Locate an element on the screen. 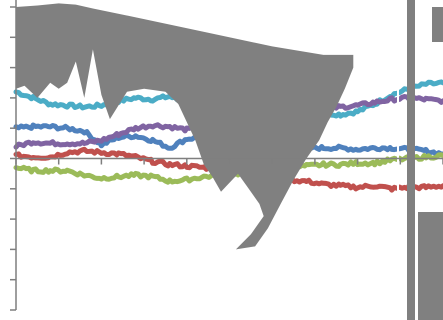 The image size is (443, 320). overlay-bar-top is located at coordinates (437, 24).